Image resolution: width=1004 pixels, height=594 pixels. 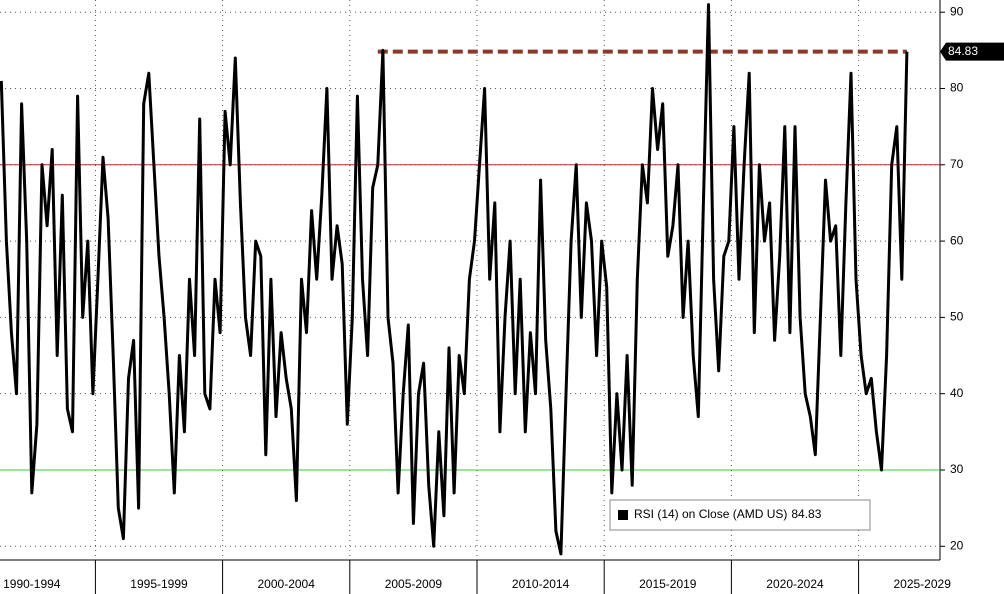 I want to click on y-tick-label: 20, so click(x=957, y=545).